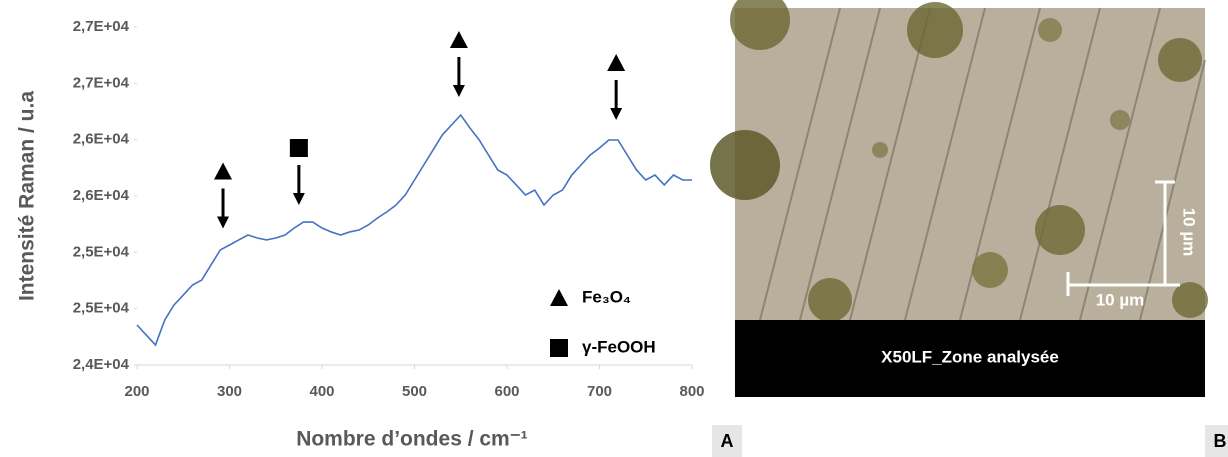 The height and width of the screenshot is (457, 1228). What do you see at coordinates (412, 439) in the screenshot?
I see `x-axis-title: Nombre d’ondes / cm⁻¹` at bounding box center [412, 439].